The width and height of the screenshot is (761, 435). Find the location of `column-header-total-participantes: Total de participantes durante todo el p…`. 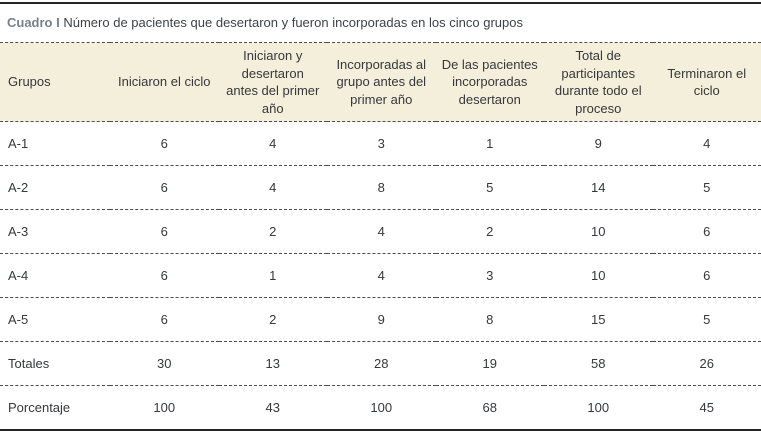

column-header-total-participantes: Total de participantes durante todo el p… is located at coordinates (598, 82).